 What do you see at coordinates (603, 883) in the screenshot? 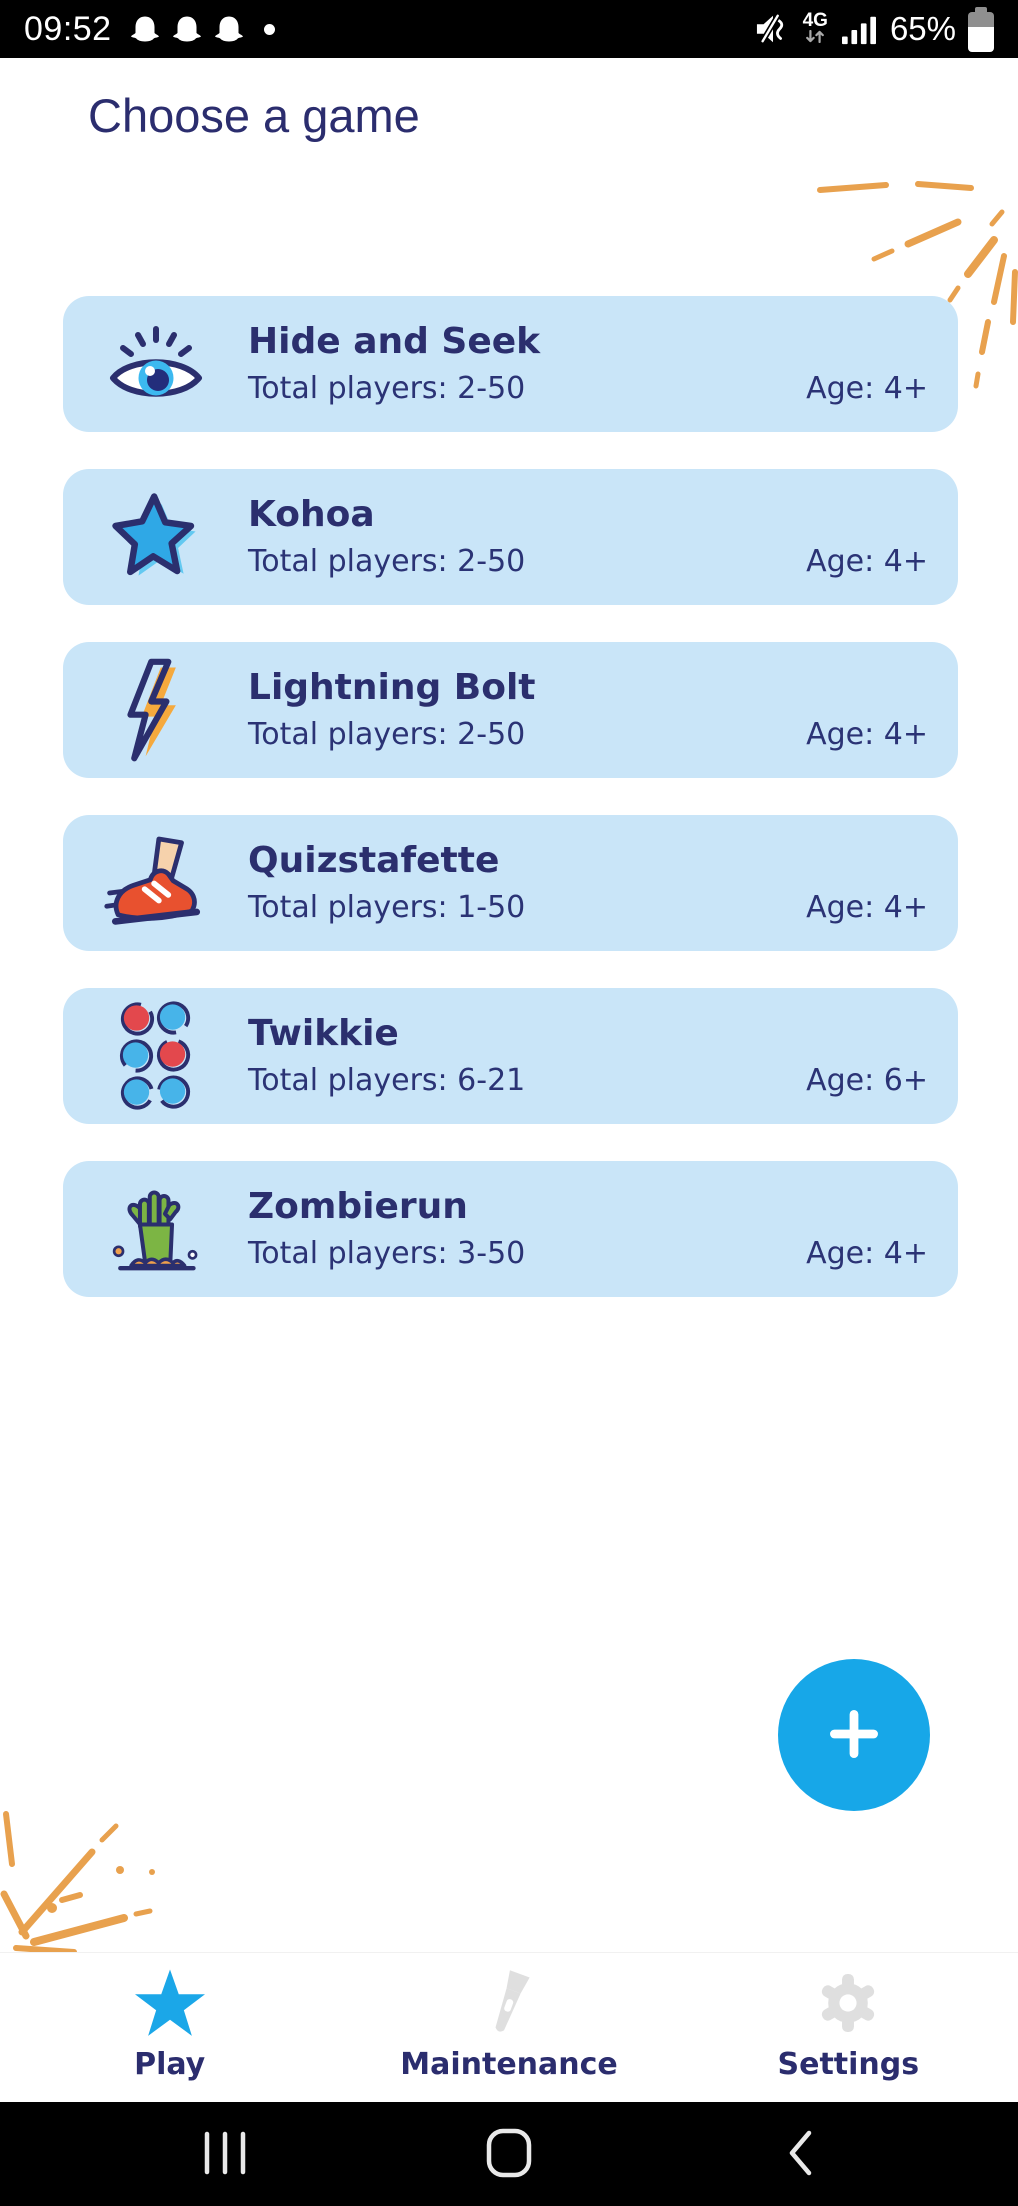
I see `game-card-content: Quizstafette Total players: 1-50 Age: 4+` at bounding box center [603, 883].